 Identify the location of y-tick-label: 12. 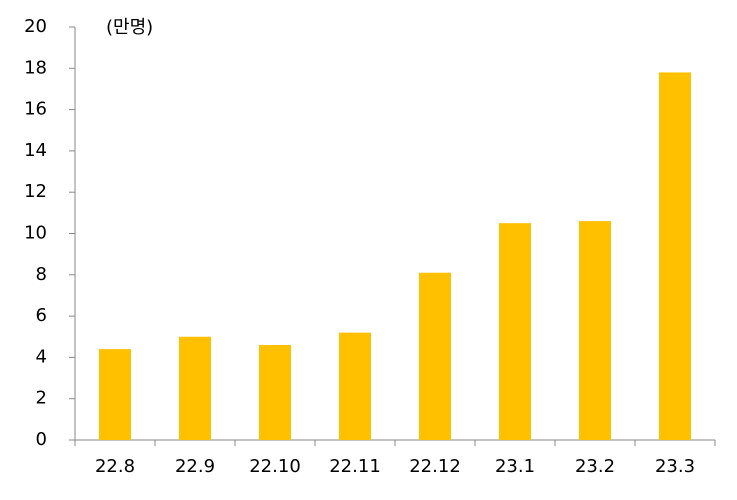
(35, 191).